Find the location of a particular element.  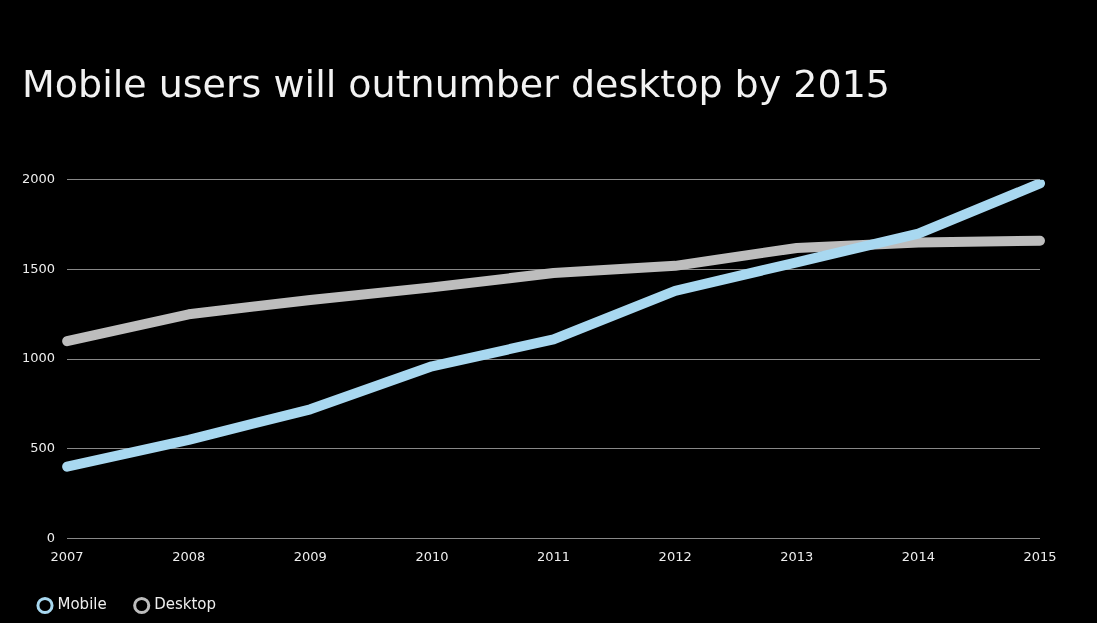

y-tick-label: 1000 is located at coordinates (38, 358).